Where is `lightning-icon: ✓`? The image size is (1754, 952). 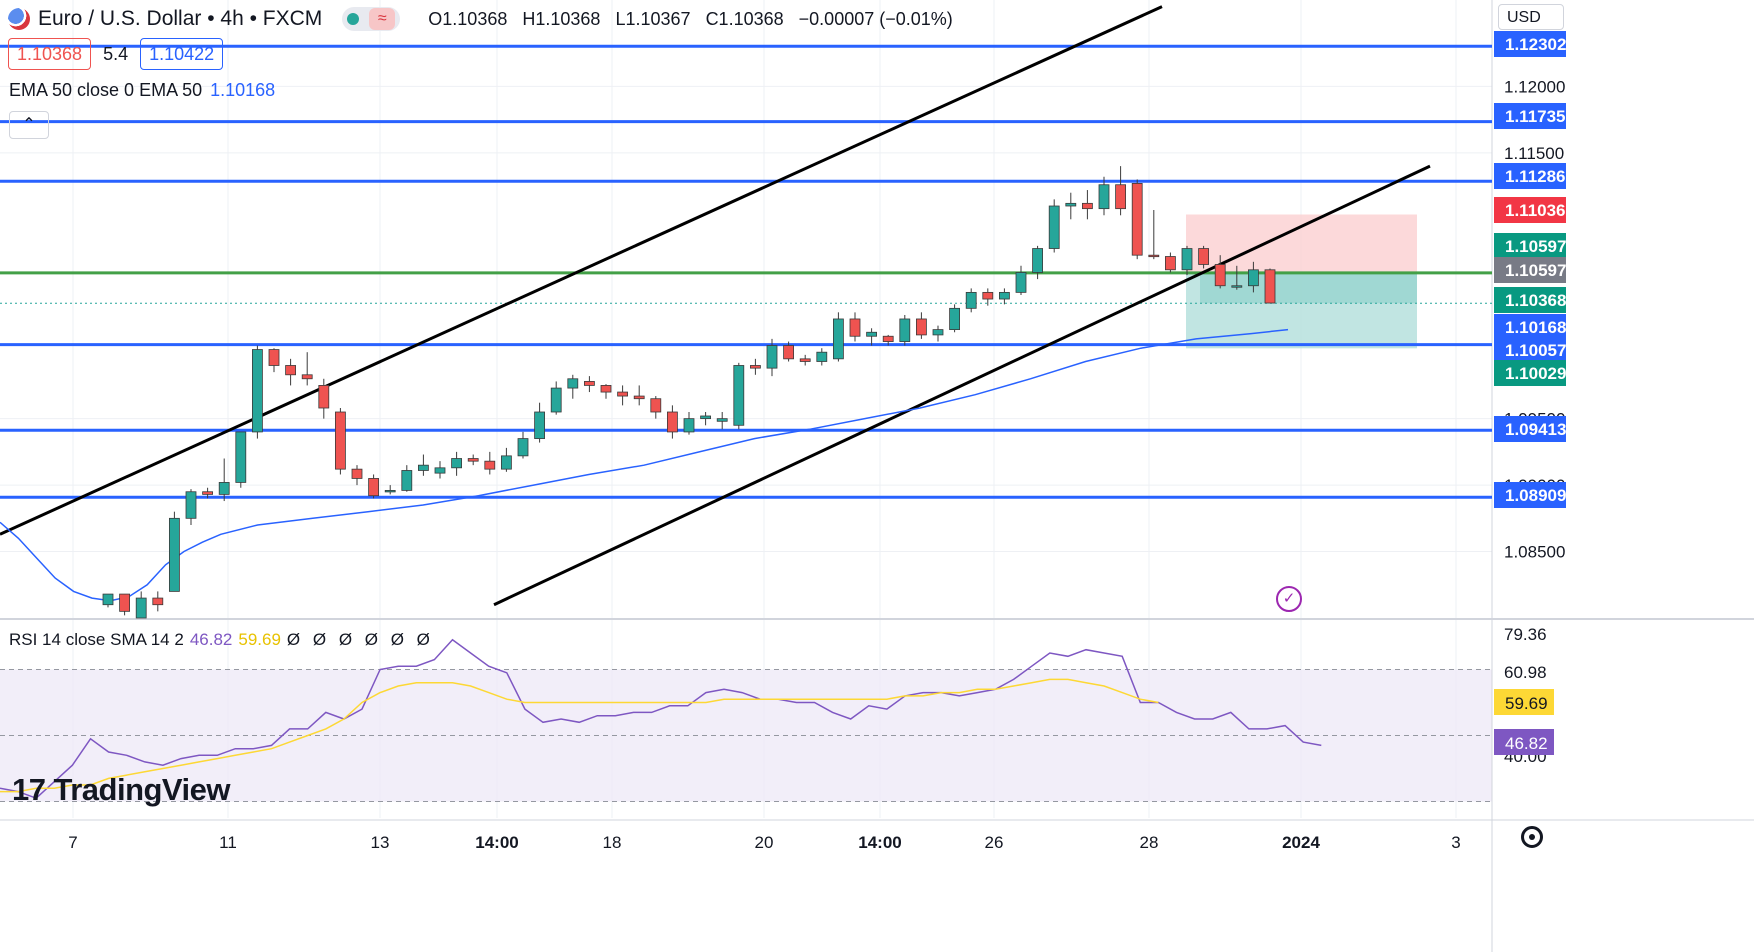
lightning-icon: ✓ is located at coordinates (1289, 599).